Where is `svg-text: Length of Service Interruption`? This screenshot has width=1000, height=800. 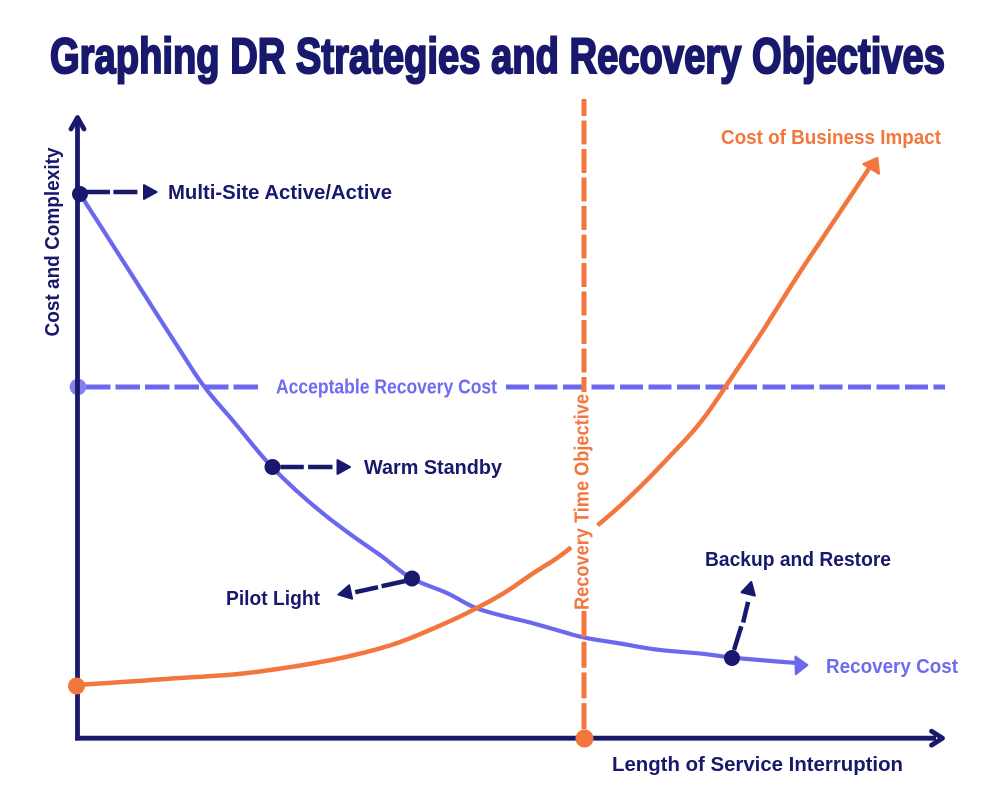
svg-text: Length of Service Interruption is located at coordinates (757, 764).